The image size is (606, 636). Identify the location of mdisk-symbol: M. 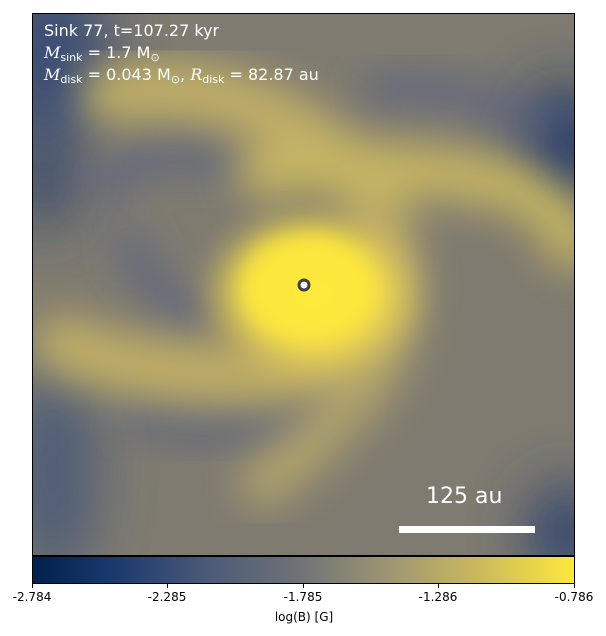
(52, 74).